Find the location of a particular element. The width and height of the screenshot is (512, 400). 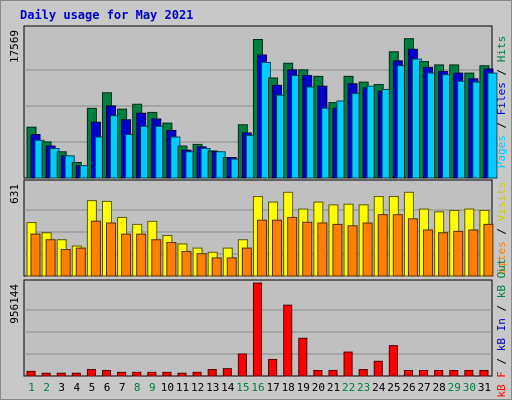

x-tick-28: 28 is located at coordinates (439, 387).